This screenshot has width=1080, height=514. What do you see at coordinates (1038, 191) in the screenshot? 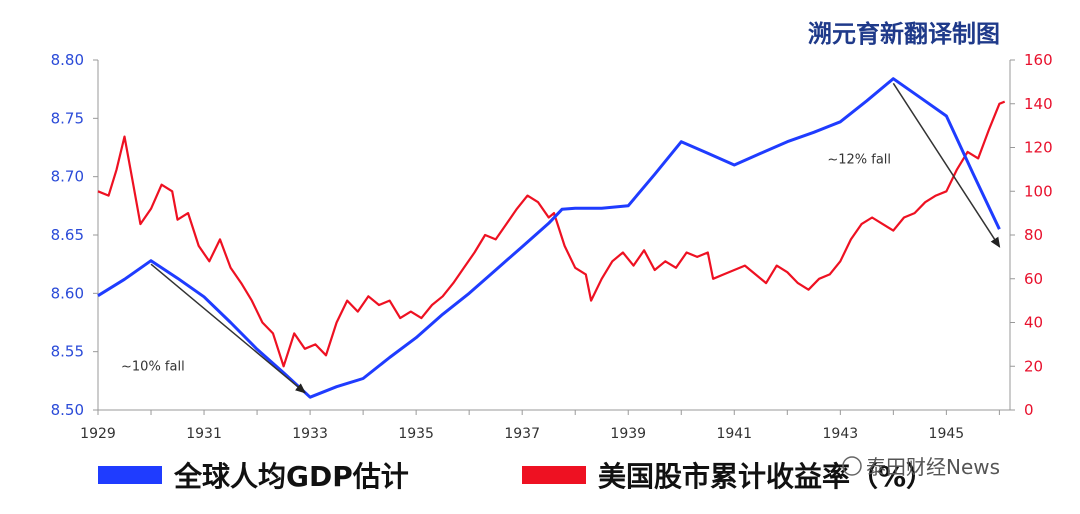
I see `right-tick-label: 100` at bounding box center [1038, 191].